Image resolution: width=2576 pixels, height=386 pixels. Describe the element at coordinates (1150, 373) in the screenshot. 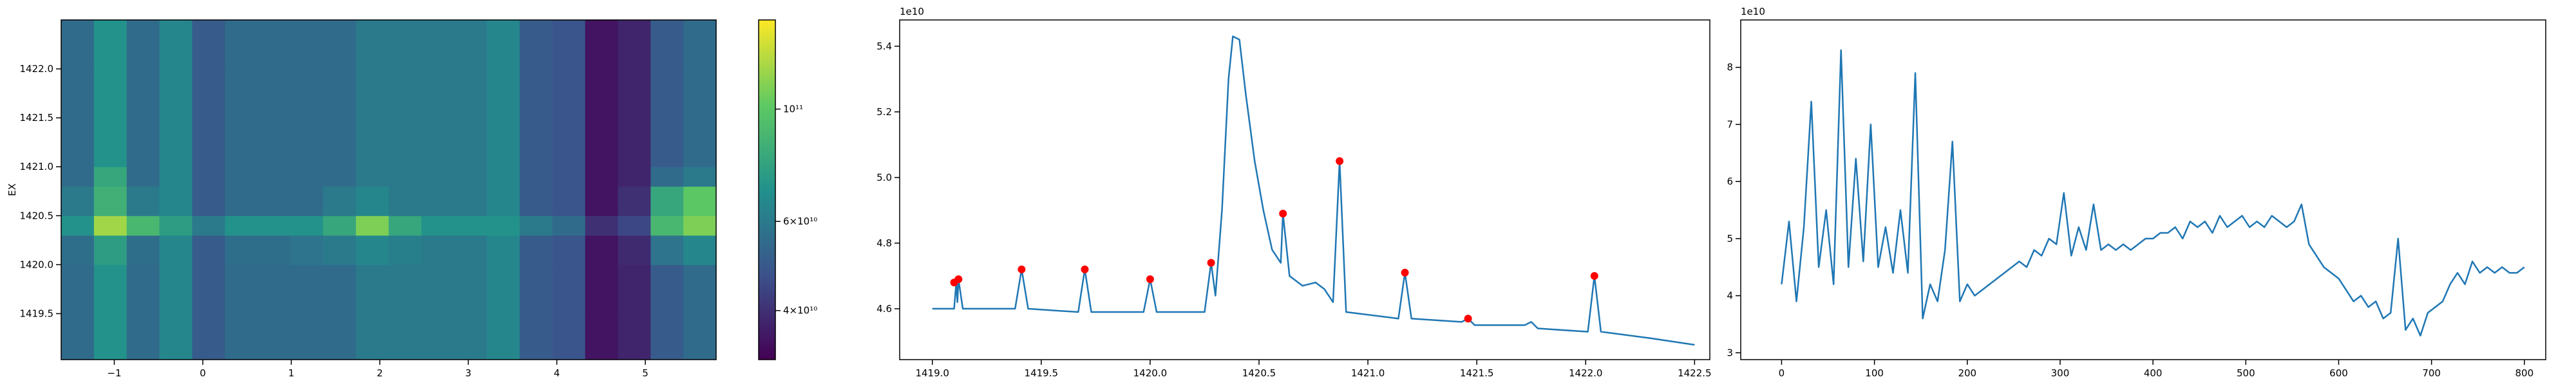

I see `x-tick-label: 1420.0` at that location.